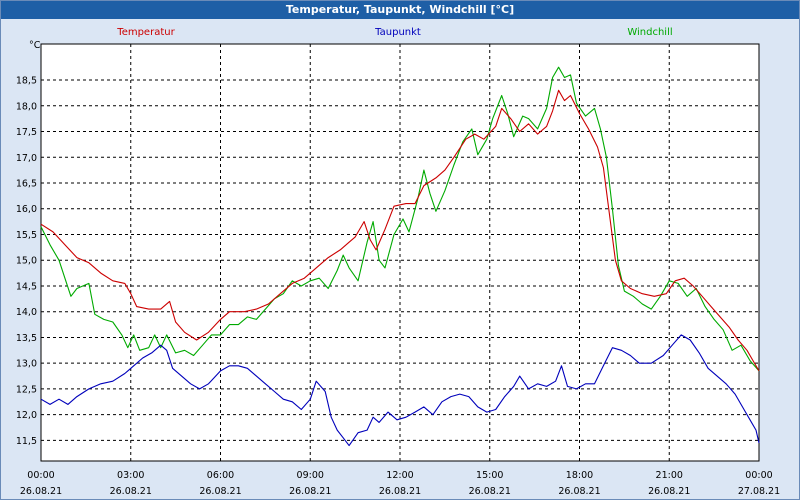 The height and width of the screenshot is (500, 800). I want to click on x-tick-date: 27.08.21, so click(759, 491).